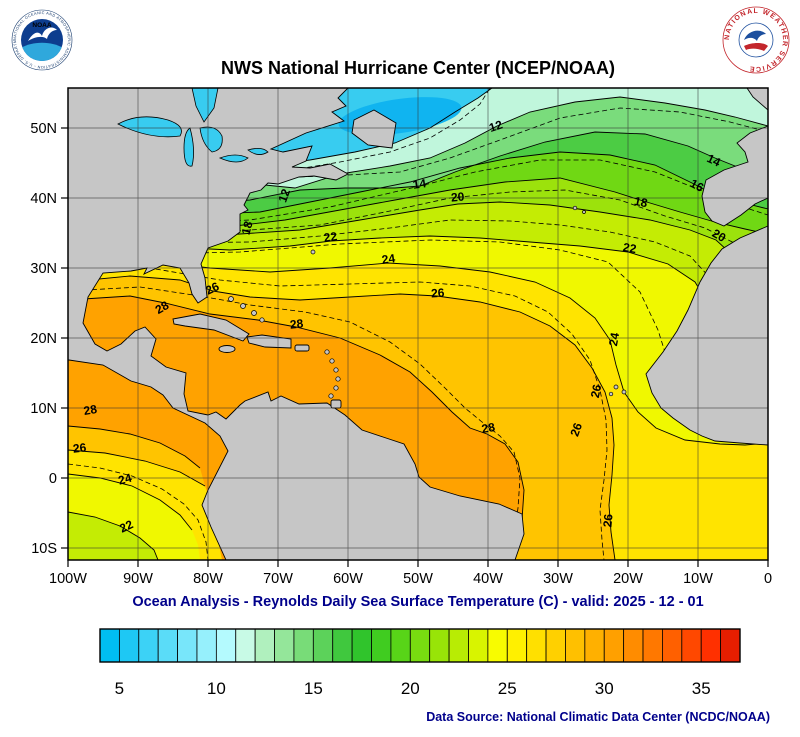  Describe the element at coordinates (706, 335) in the screenshot. I see `africa-landmass` at that location.